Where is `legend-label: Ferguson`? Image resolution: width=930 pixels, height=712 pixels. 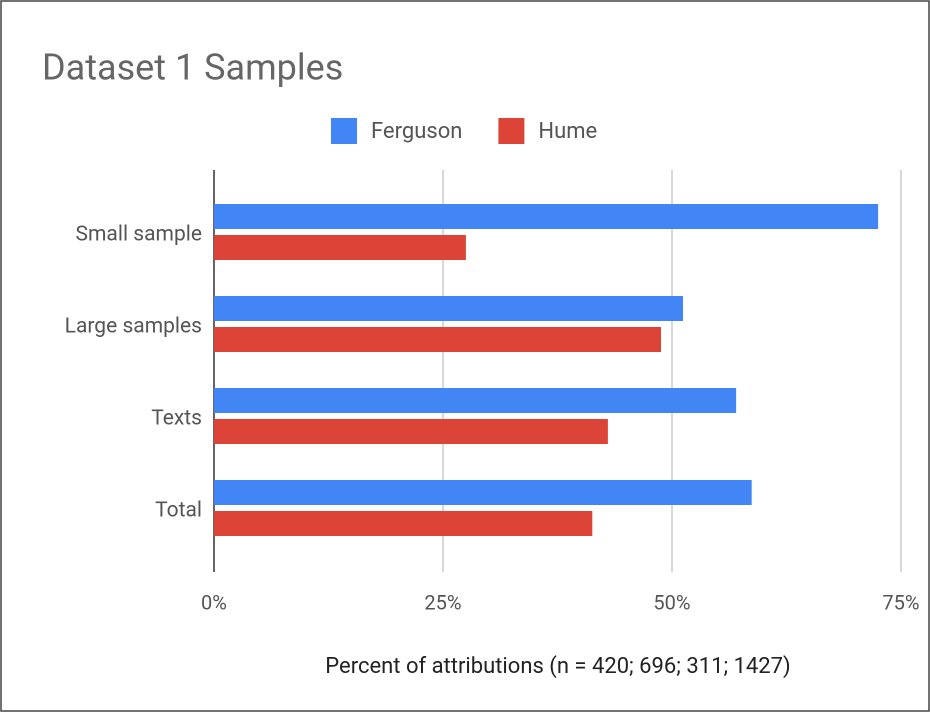
legend-label: Ferguson is located at coordinates (416, 131).